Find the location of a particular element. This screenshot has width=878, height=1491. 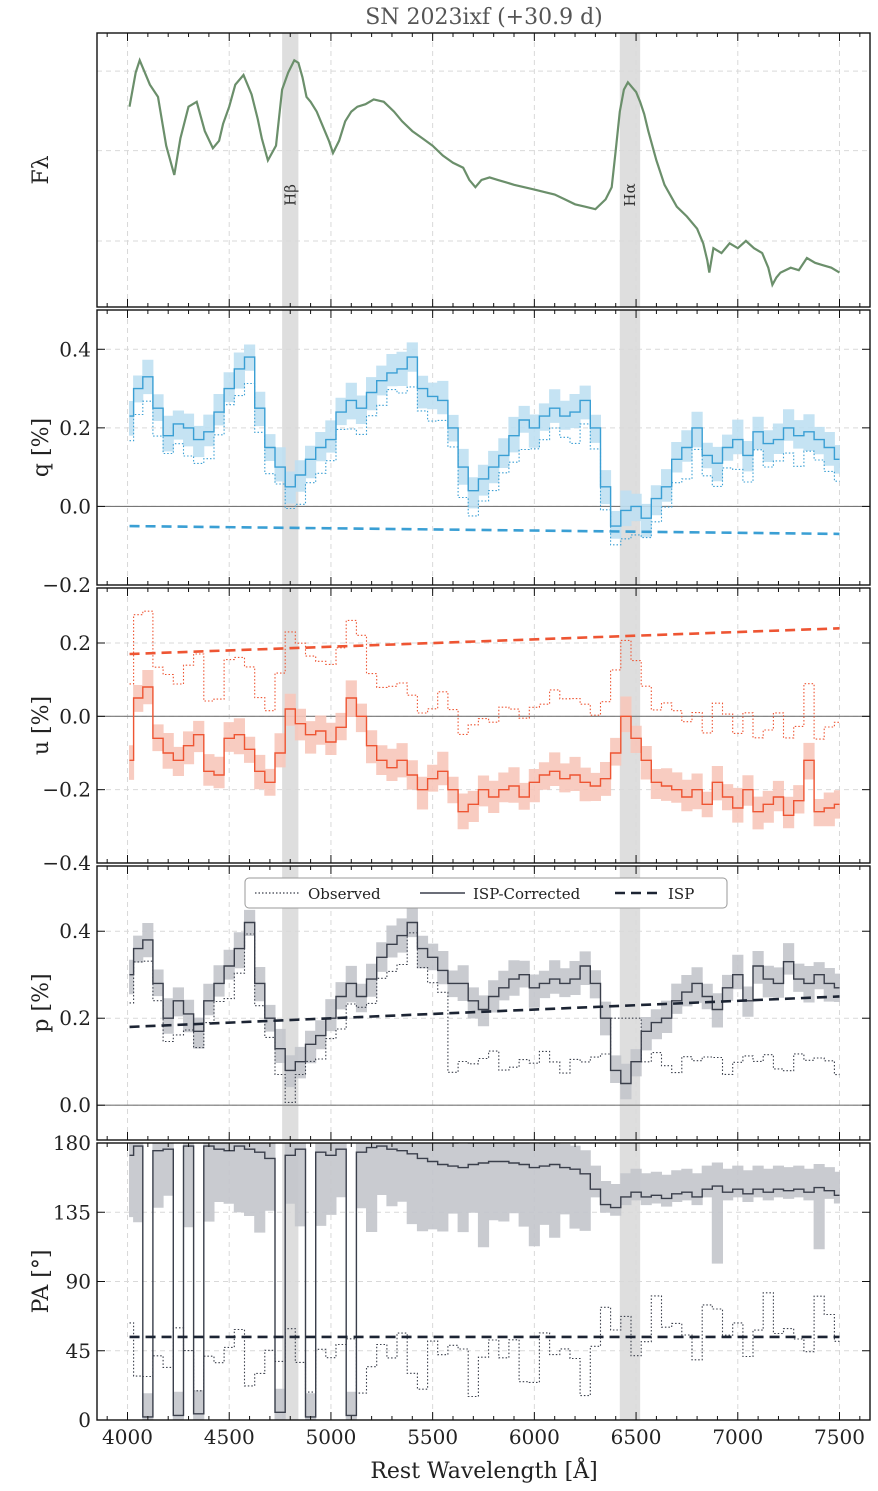

legend-entry: ISP-Corrected is located at coordinates (527, 894).